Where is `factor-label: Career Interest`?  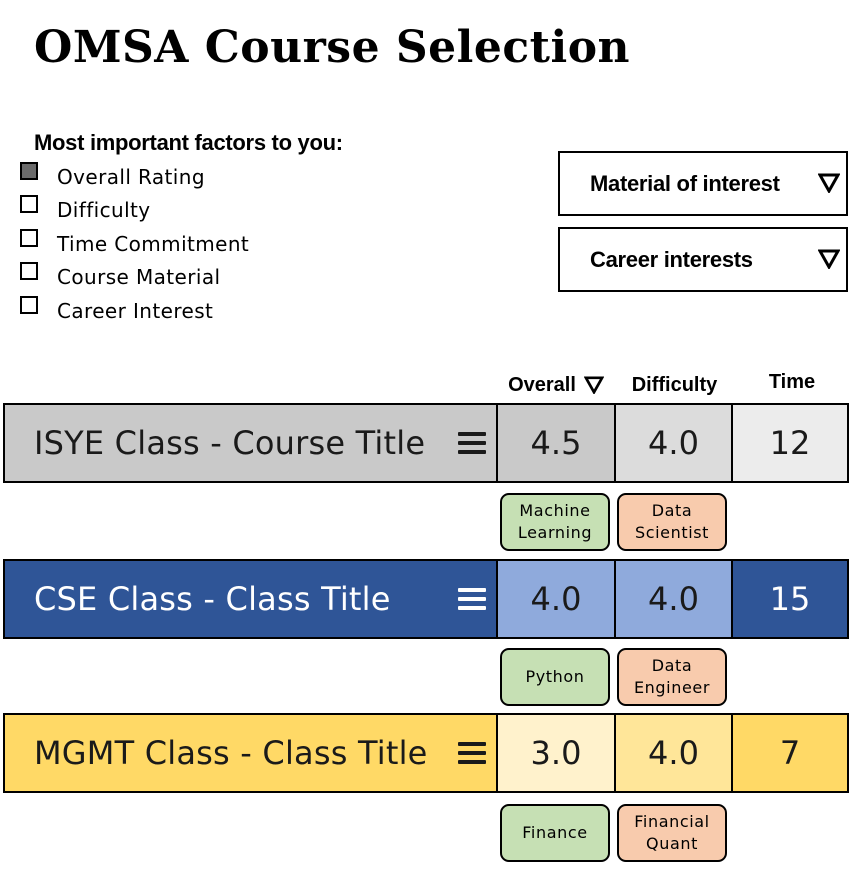
factor-label: Career Interest is located at coordinates (135, 311).